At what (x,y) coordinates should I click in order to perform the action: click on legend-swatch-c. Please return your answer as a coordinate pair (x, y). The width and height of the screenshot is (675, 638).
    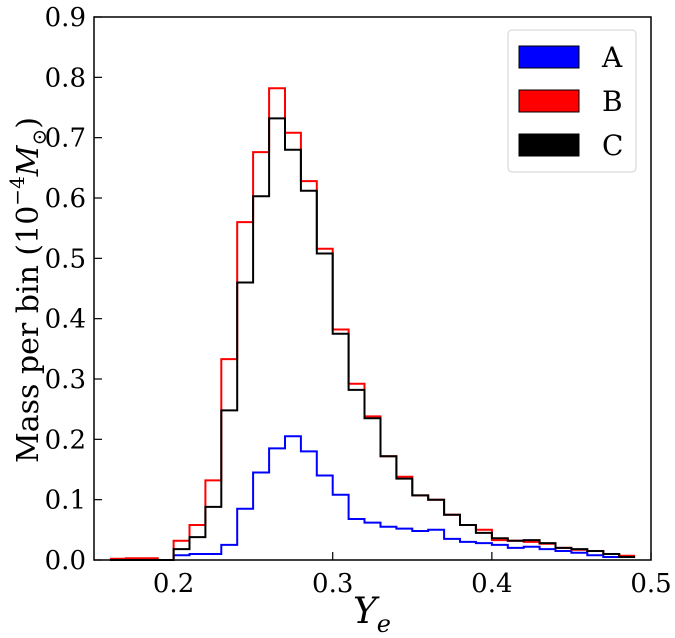
    Looking at the image, I should click on (549, 145).